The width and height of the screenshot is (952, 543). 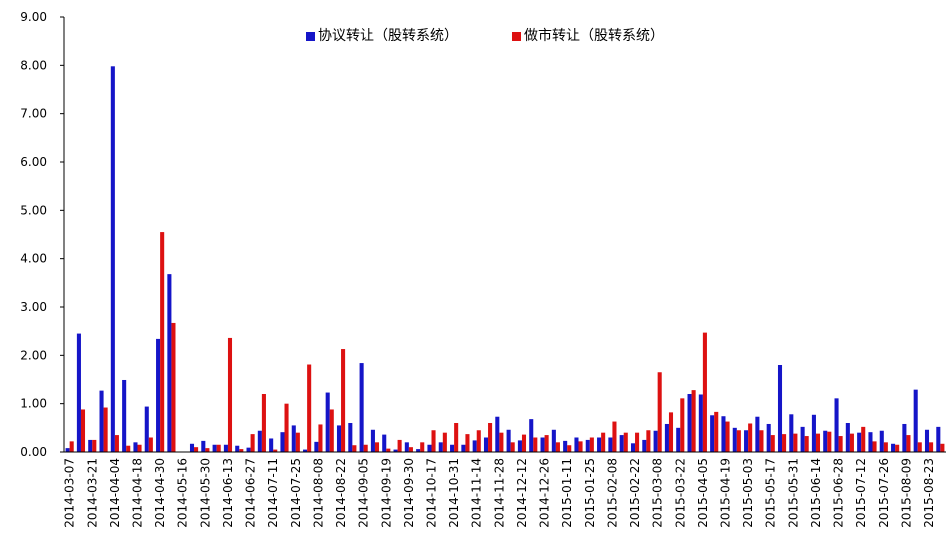 I want to click on x-tick-label: 2014-04-30, so click(x=160, y=493).